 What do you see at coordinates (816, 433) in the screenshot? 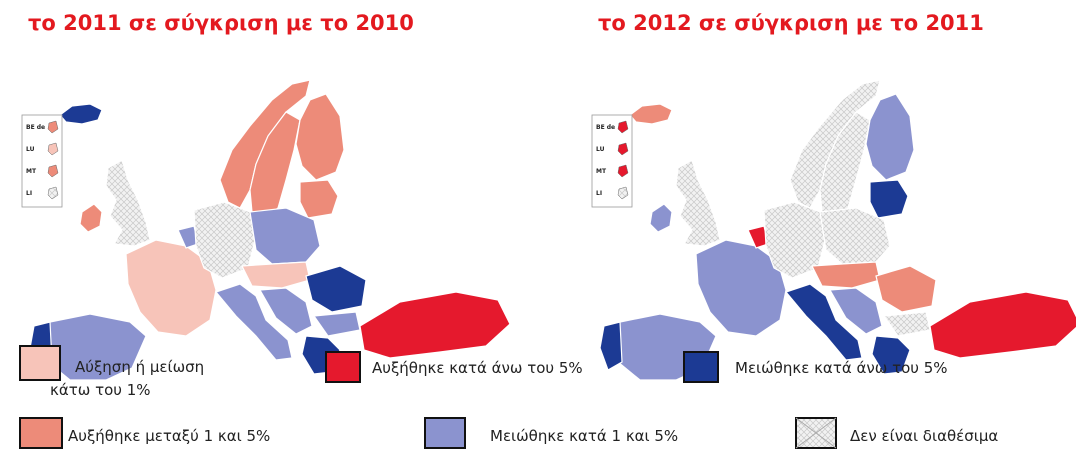
I see `legend-cross` at bounding box center [816, 433].